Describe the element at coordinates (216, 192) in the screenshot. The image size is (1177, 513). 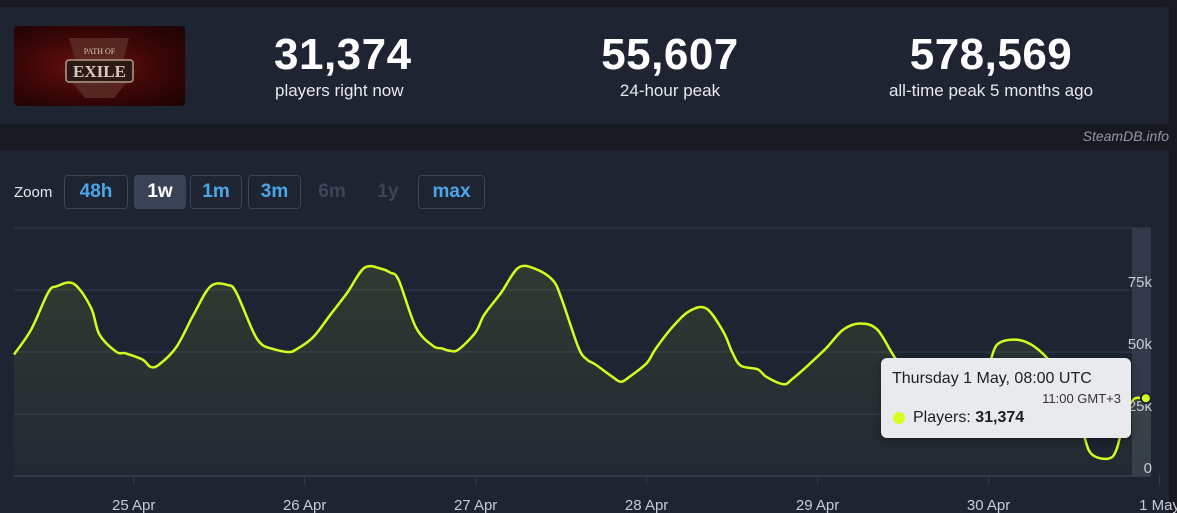
I see `zoom-1m-button: 1m` at that location.